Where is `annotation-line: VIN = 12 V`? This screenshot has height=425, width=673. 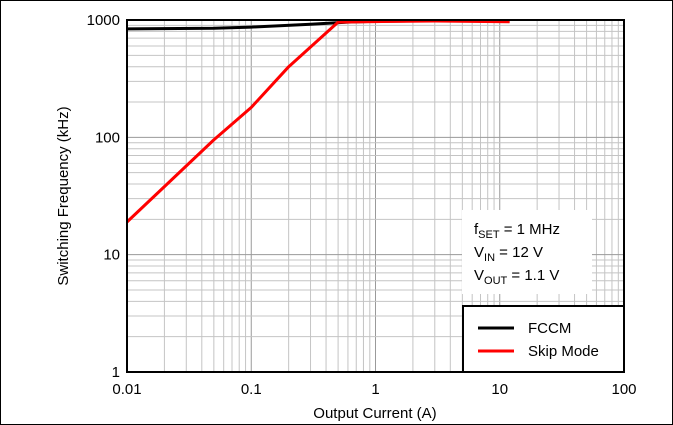 annotation-line: VIN = 12 V is located at coordinates (508, 254).